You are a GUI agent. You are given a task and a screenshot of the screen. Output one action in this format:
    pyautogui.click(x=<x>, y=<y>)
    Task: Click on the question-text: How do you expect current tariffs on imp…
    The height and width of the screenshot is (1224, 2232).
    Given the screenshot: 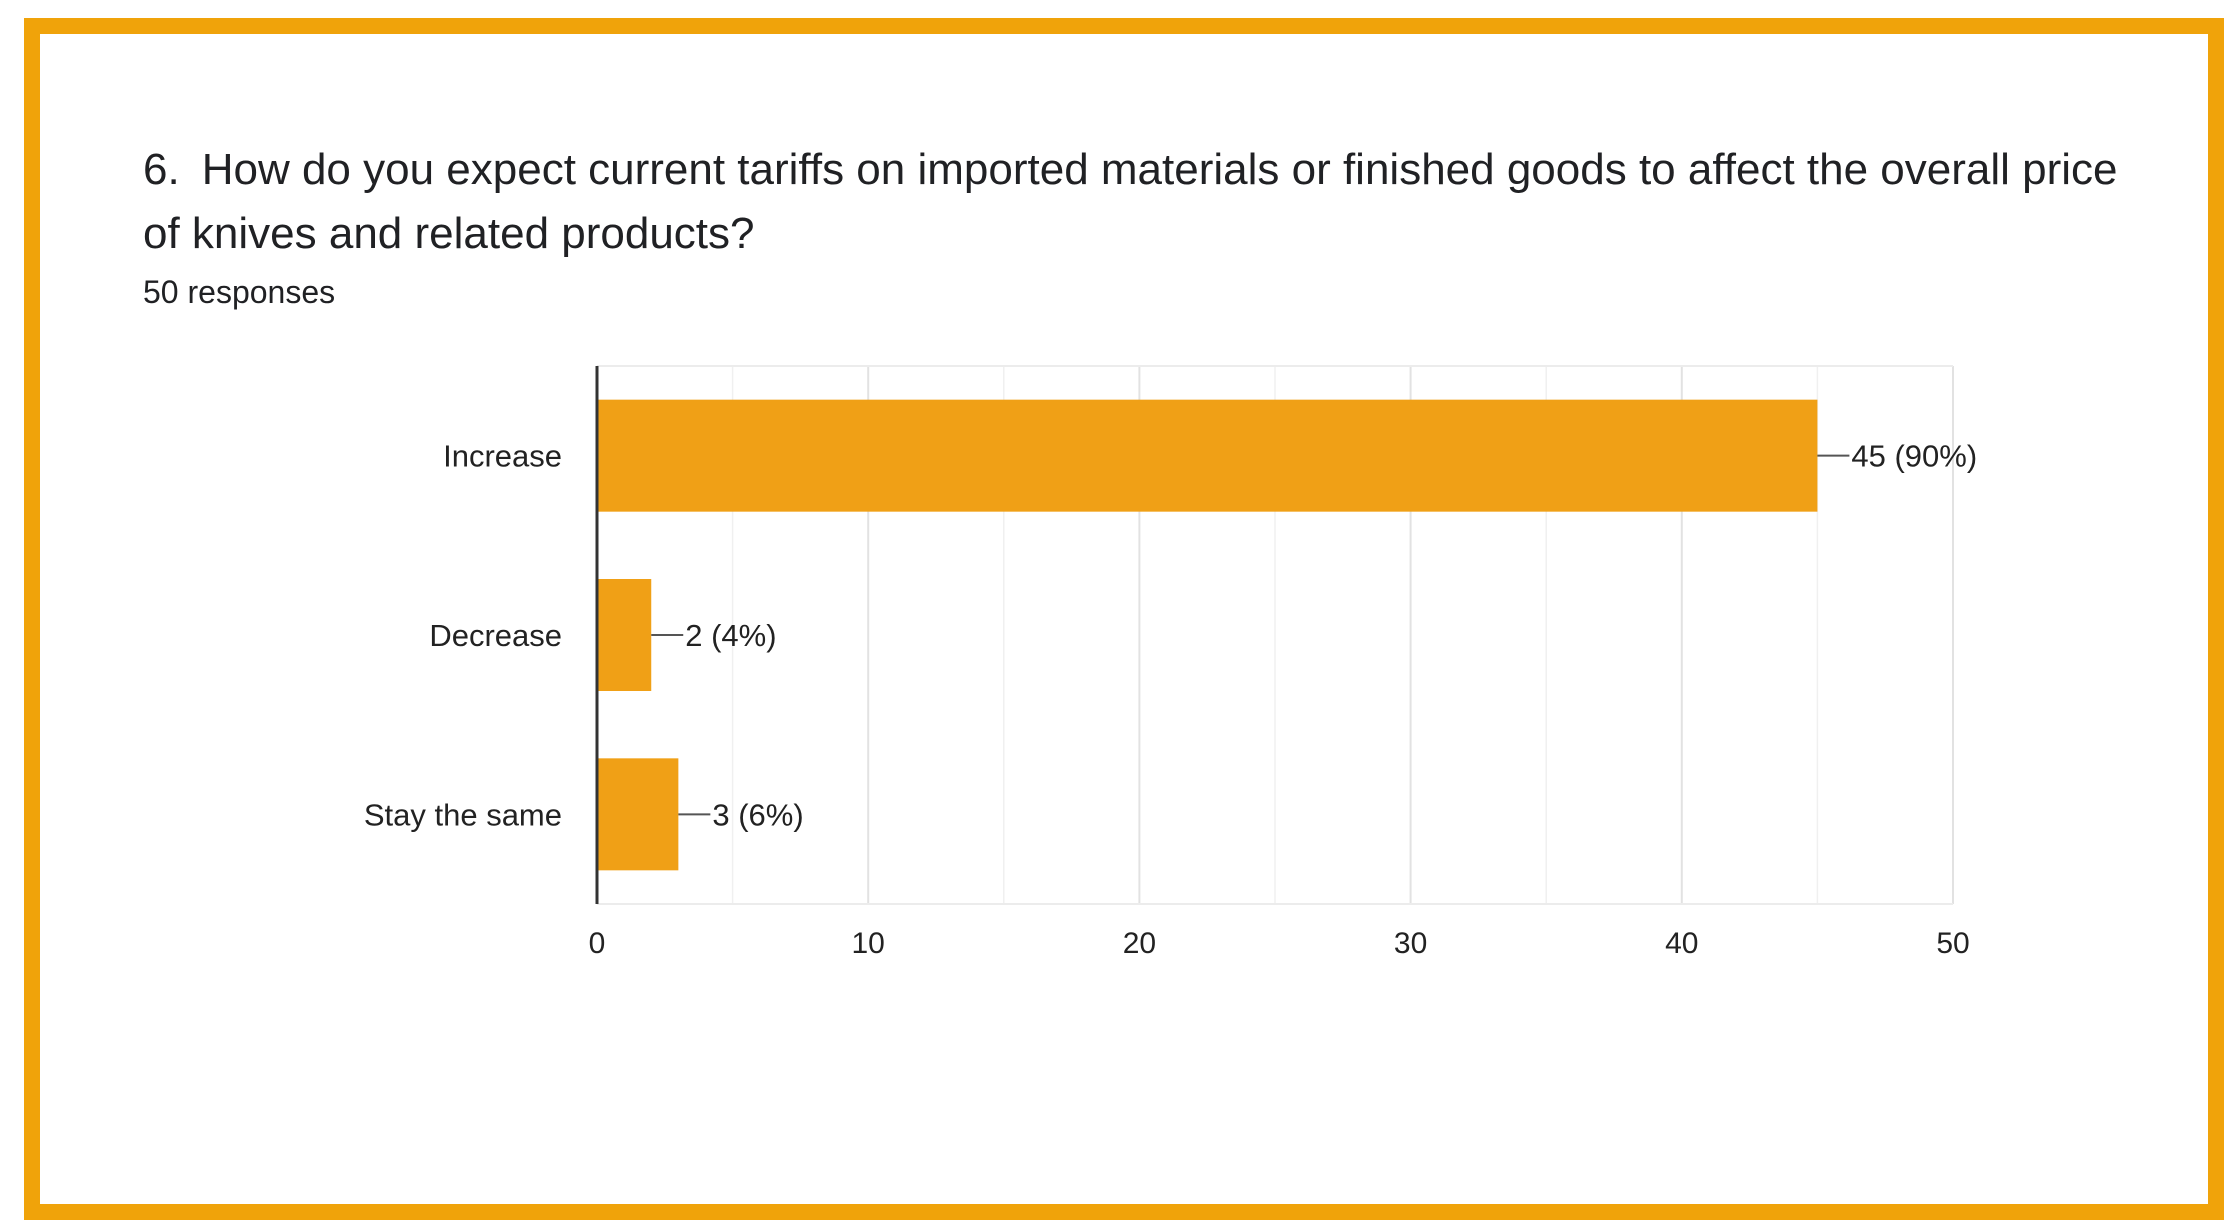 What is the action you would take?
    pyautogui.click(x=1130, y=201)
    